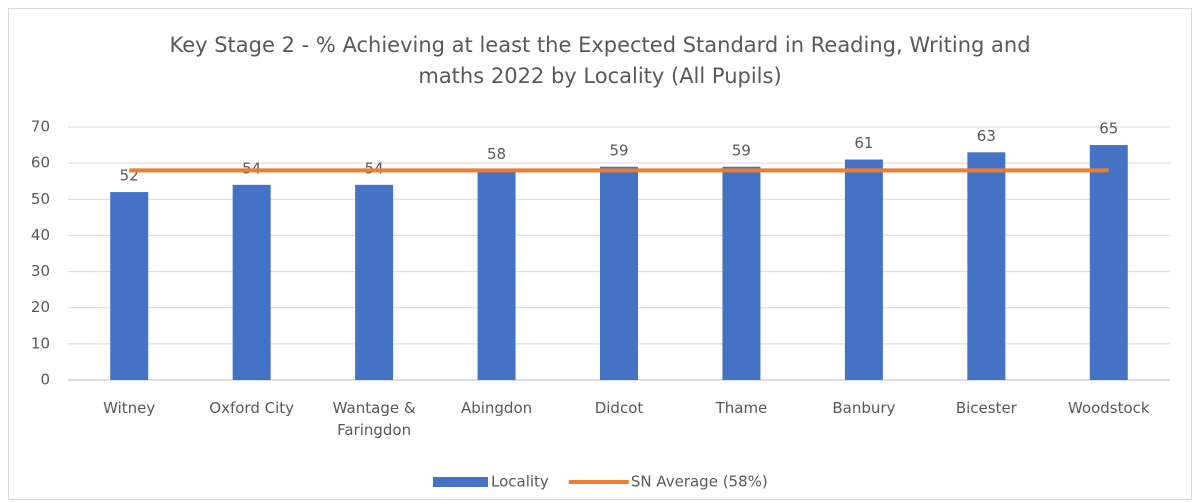 This screenshot has width=1200, height=503. I want to click on x-tick-label: Thame, so click(741, 408).